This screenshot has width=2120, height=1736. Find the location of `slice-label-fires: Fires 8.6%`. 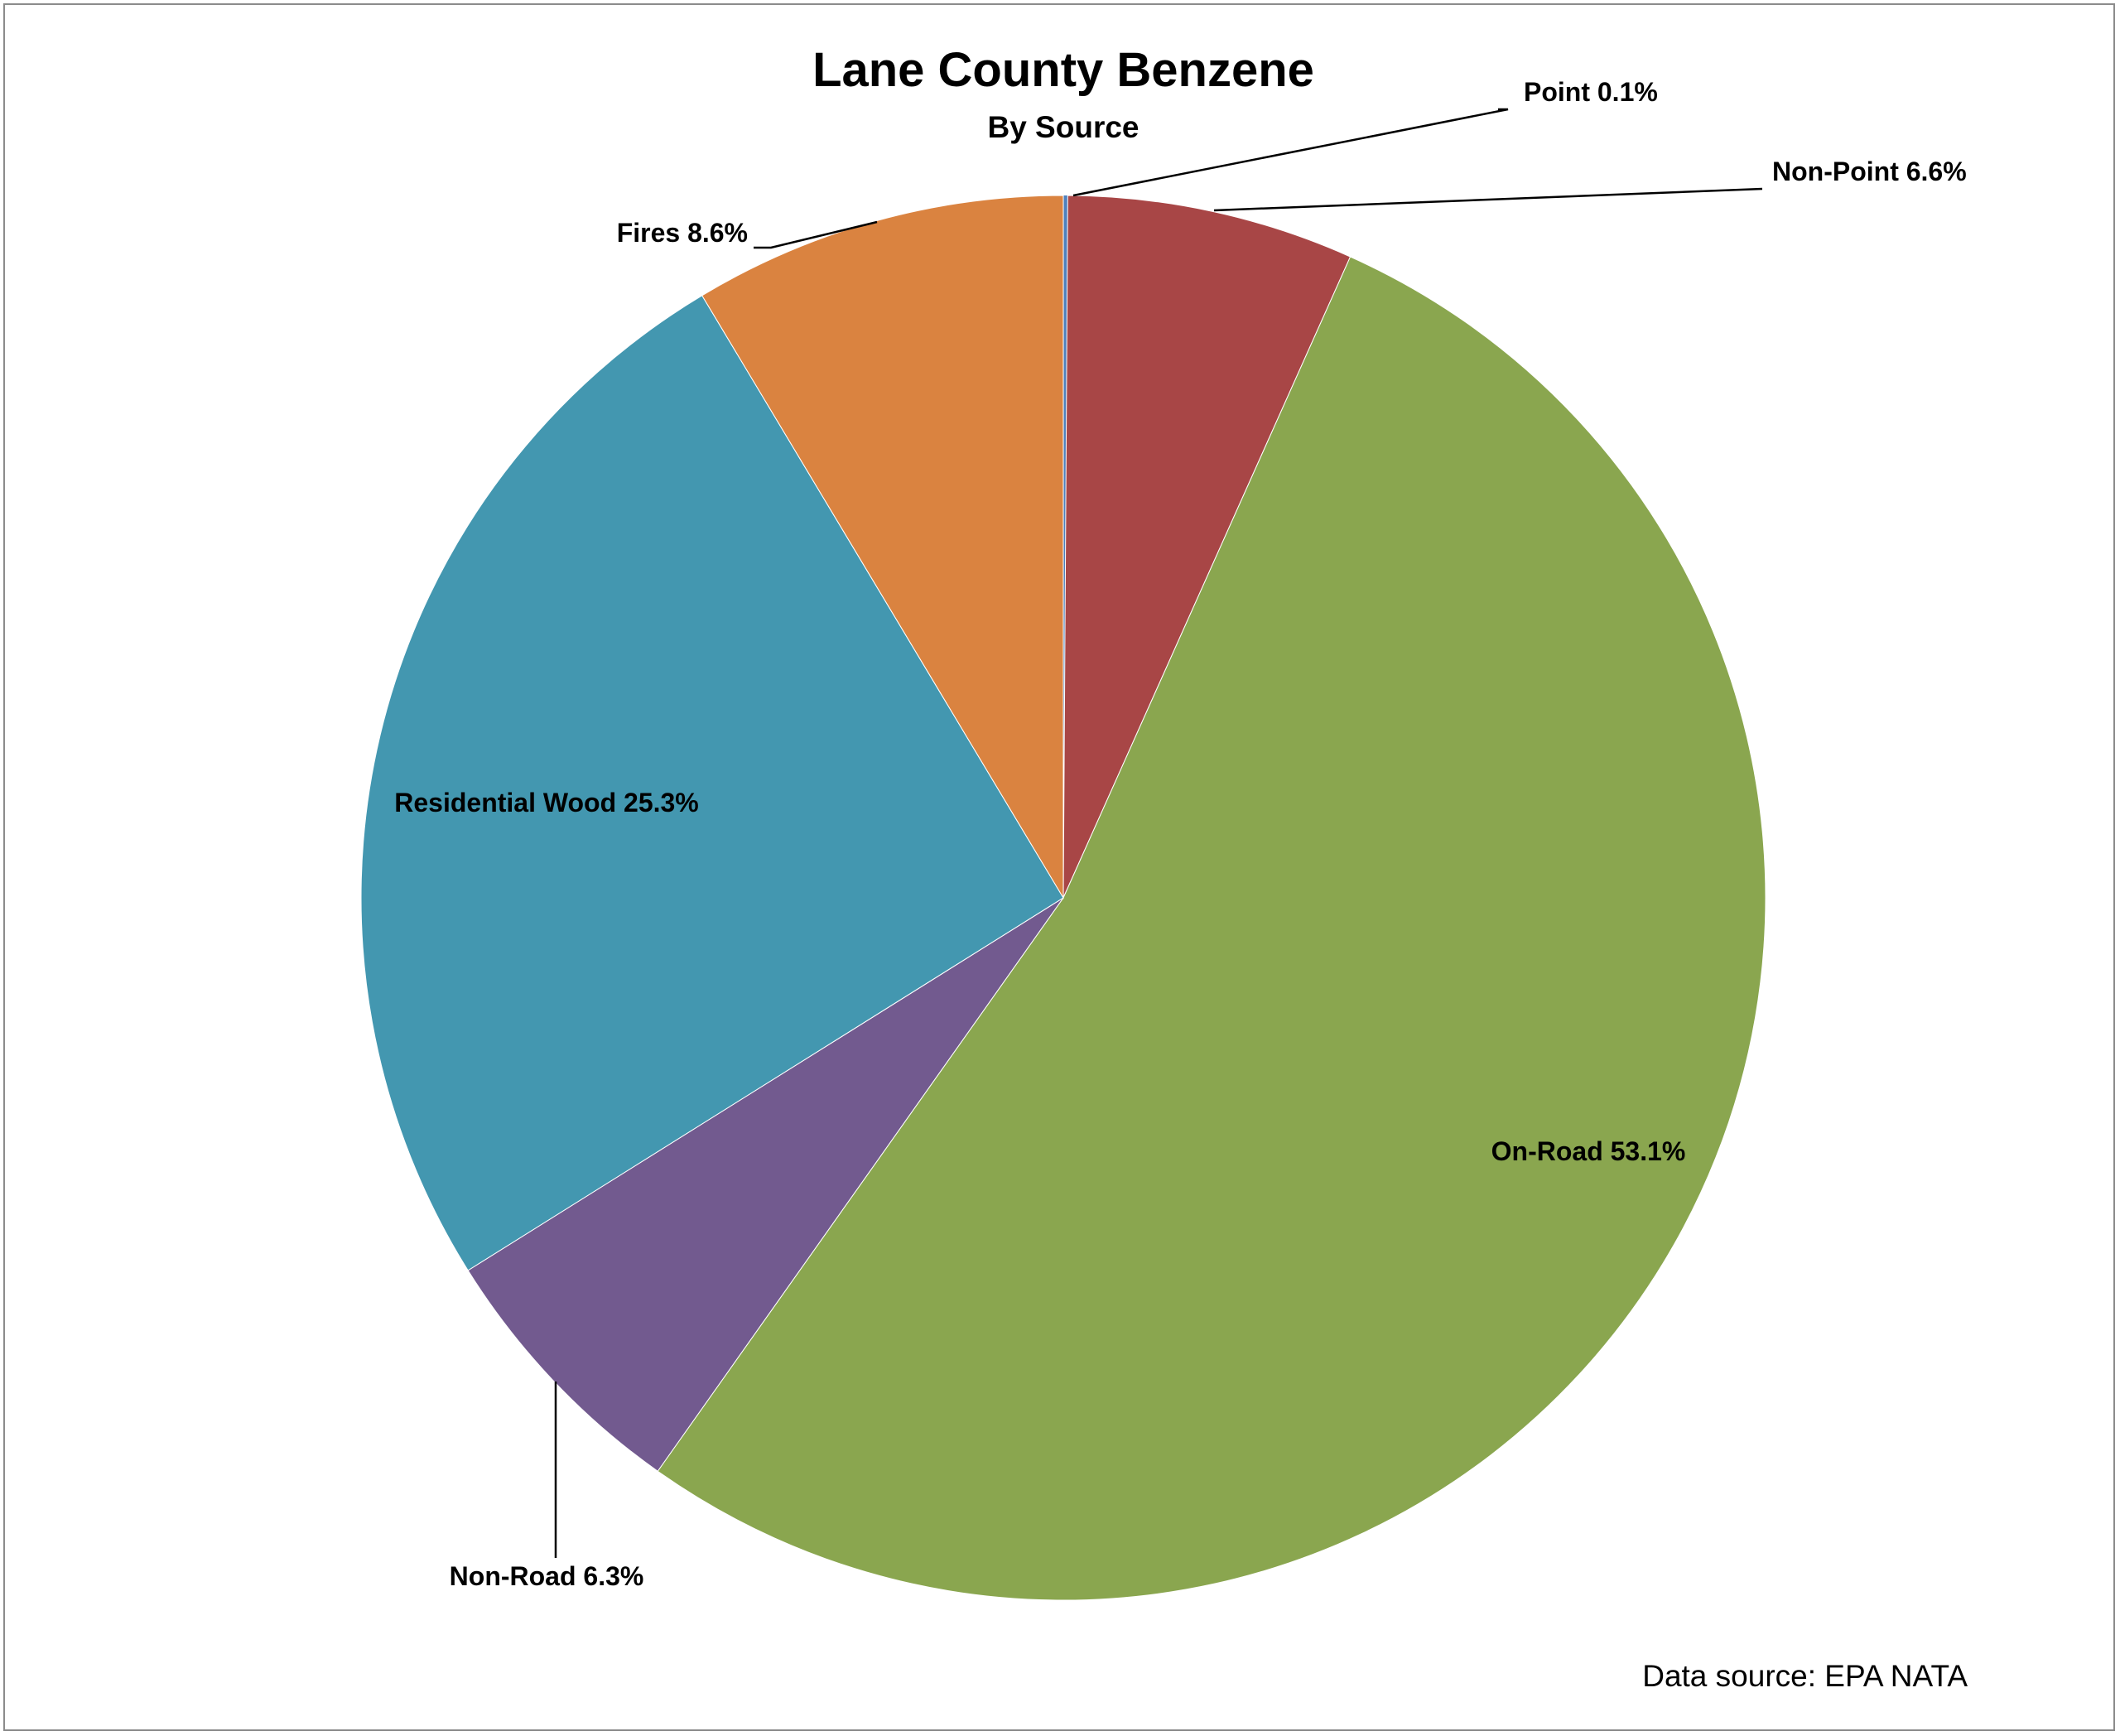

slice-label-fires: Fires 8.6% is located at coordinates (682, 233).